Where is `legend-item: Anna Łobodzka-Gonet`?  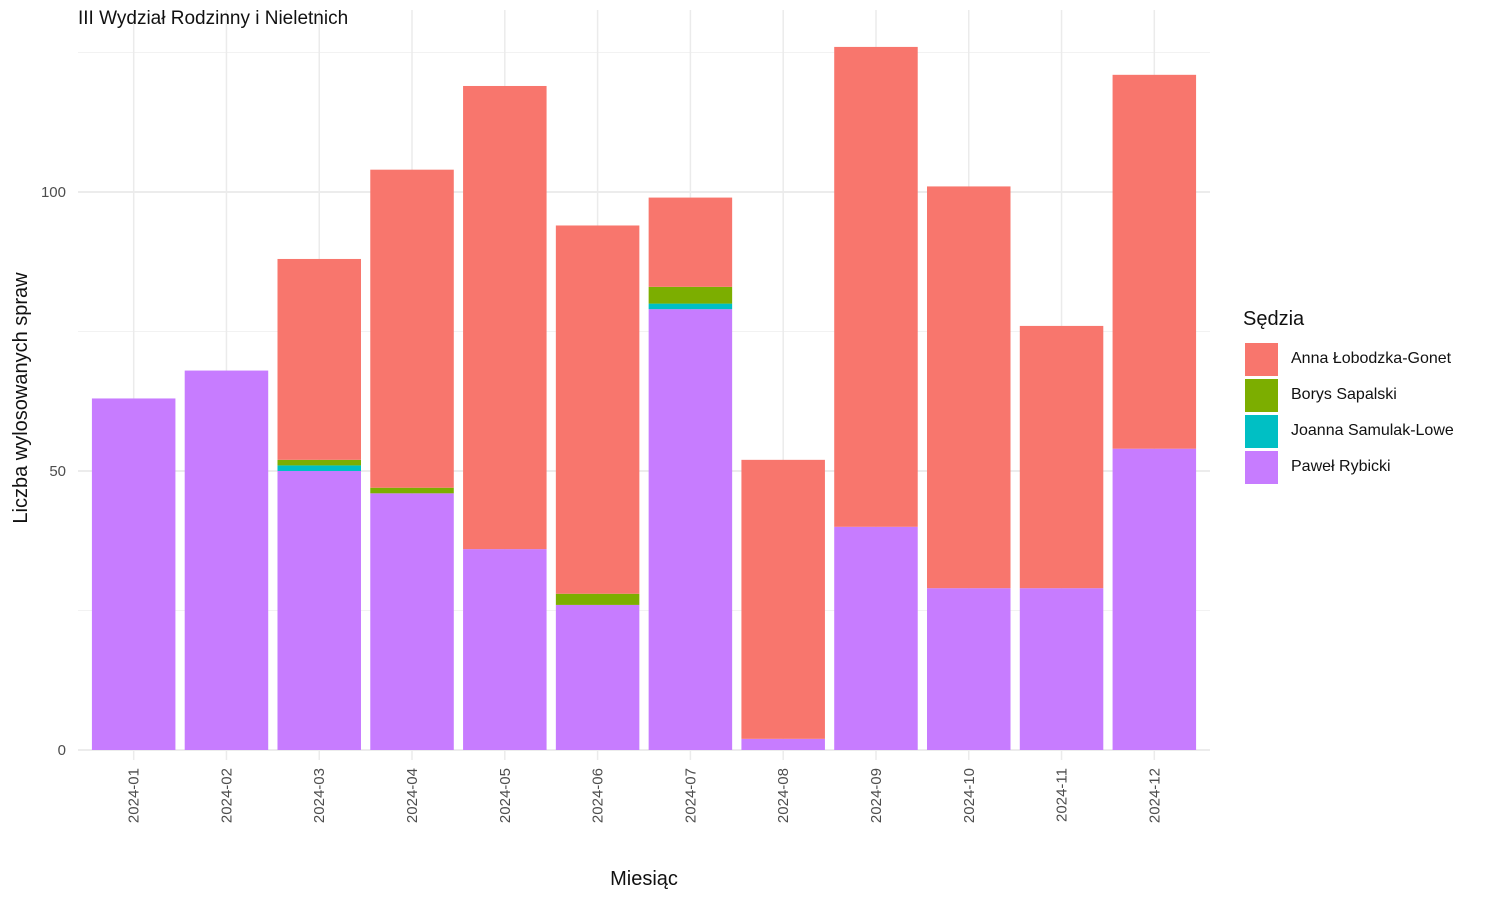
legend-item: Anna Łobodzka-Gonet is located at coordinates (1348, 359).